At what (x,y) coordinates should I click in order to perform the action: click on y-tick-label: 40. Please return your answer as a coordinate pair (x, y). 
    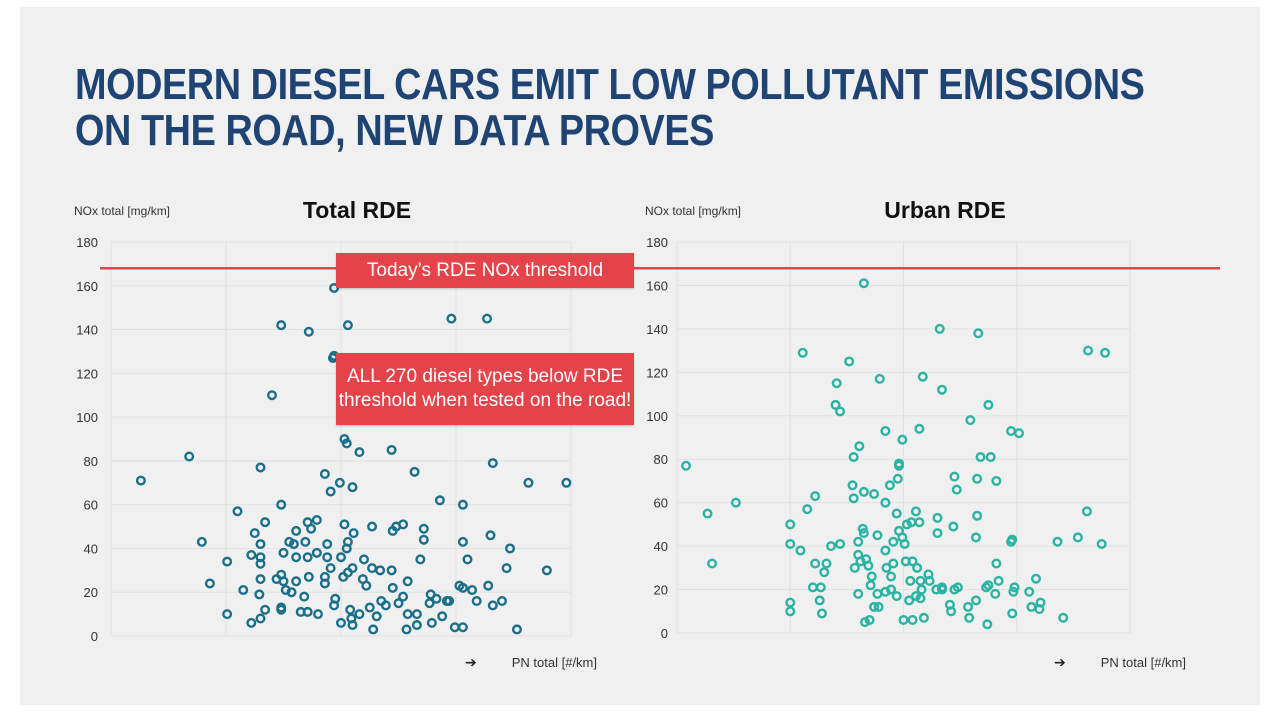
    Looking at the image, I should click on (661, 546).